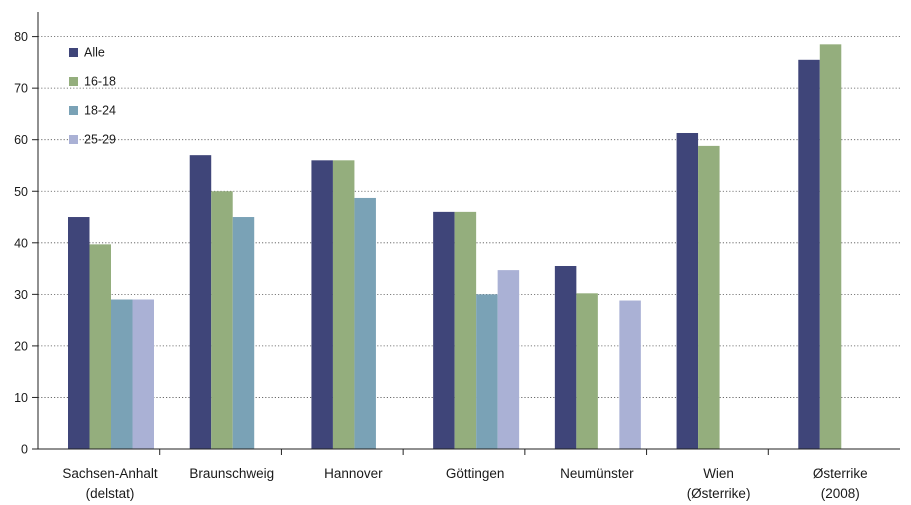 The width and height of the screenshot is (911, 505). What do you see at coordinates (110, 473) in the screenshot?
I see `category-label-0-0: Sachsen-Anhalt` at bounding box center [110, 473].